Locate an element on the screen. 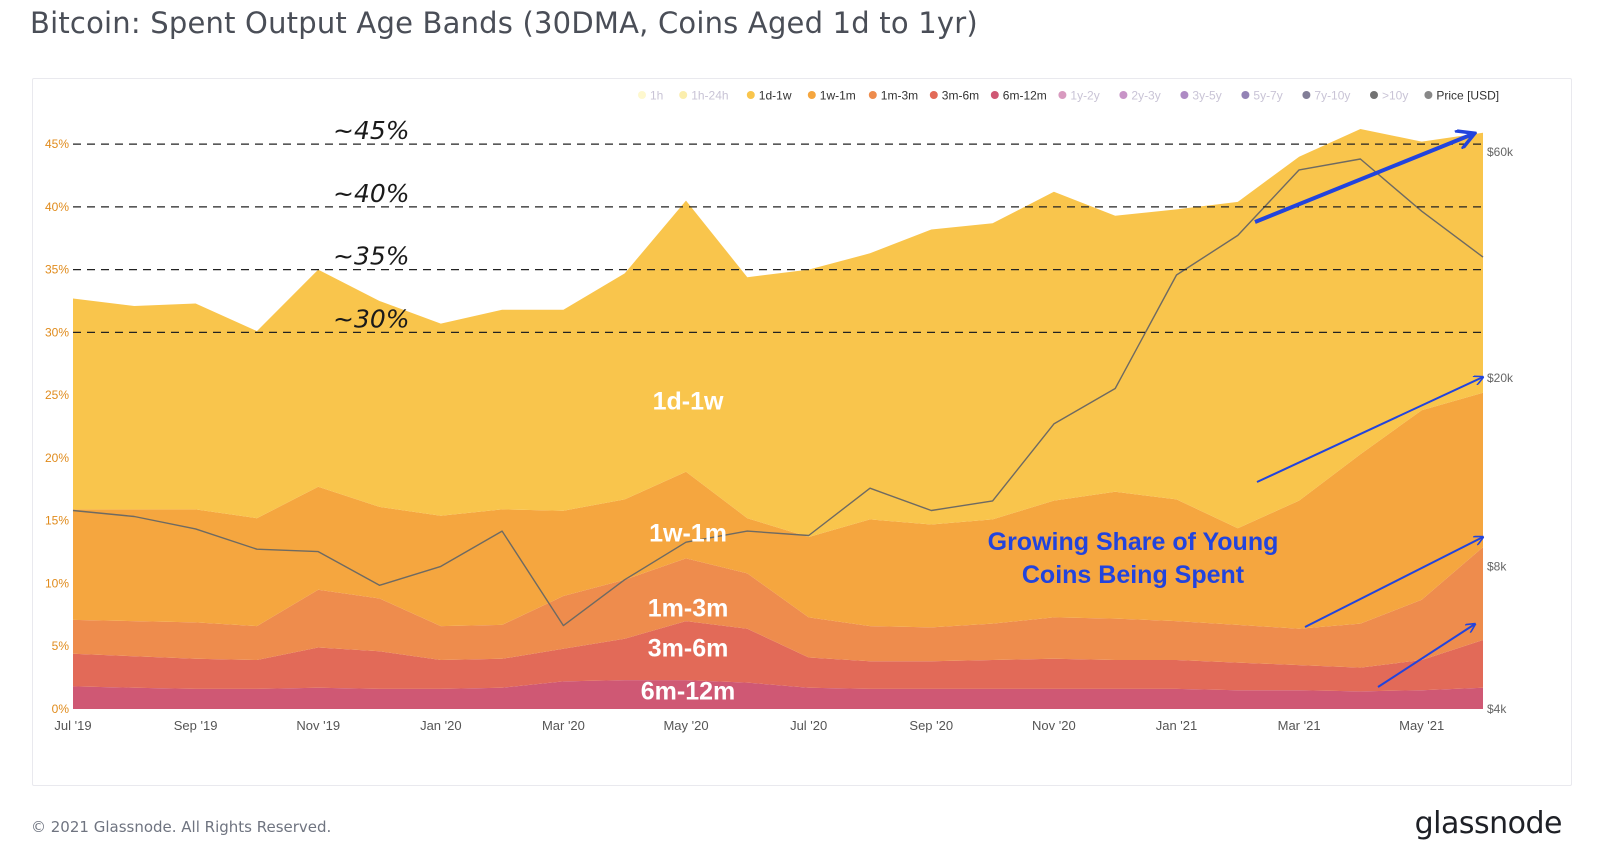 This screenshot has width=1600, height=841. legend-label: 6m-12m is located at coordinates (1025, 96).